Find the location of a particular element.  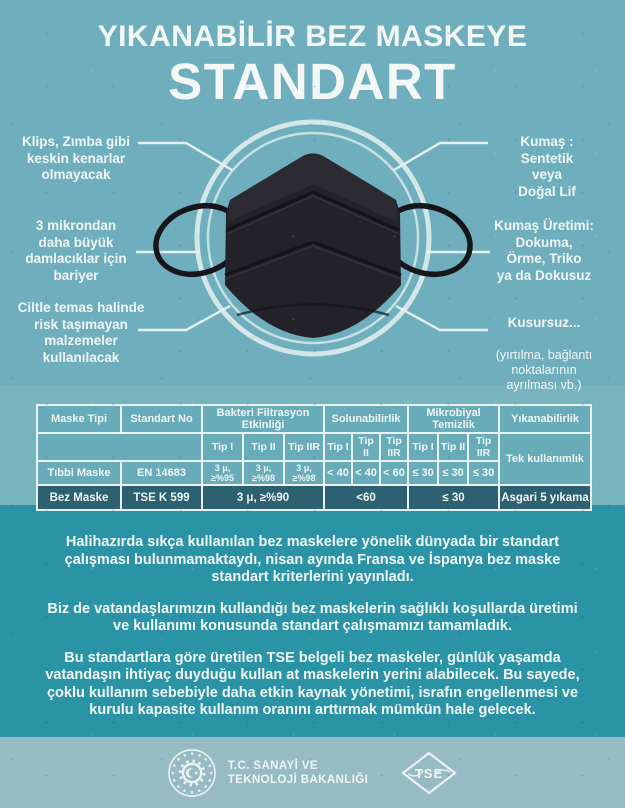

header-solunabilirlik: Solunabilirlik is located at coordinates (366, 419).